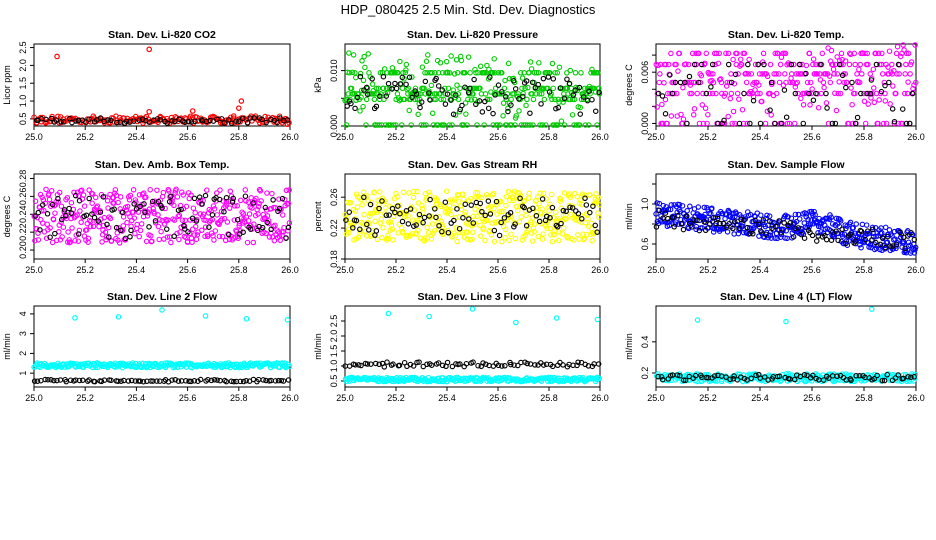 The width and height of the screenshot is (936, 540). What do you see at coordinates (23, 232) in the screenshot?
I see `y-tick-label: 0.22` at bounding box center [23, 232].